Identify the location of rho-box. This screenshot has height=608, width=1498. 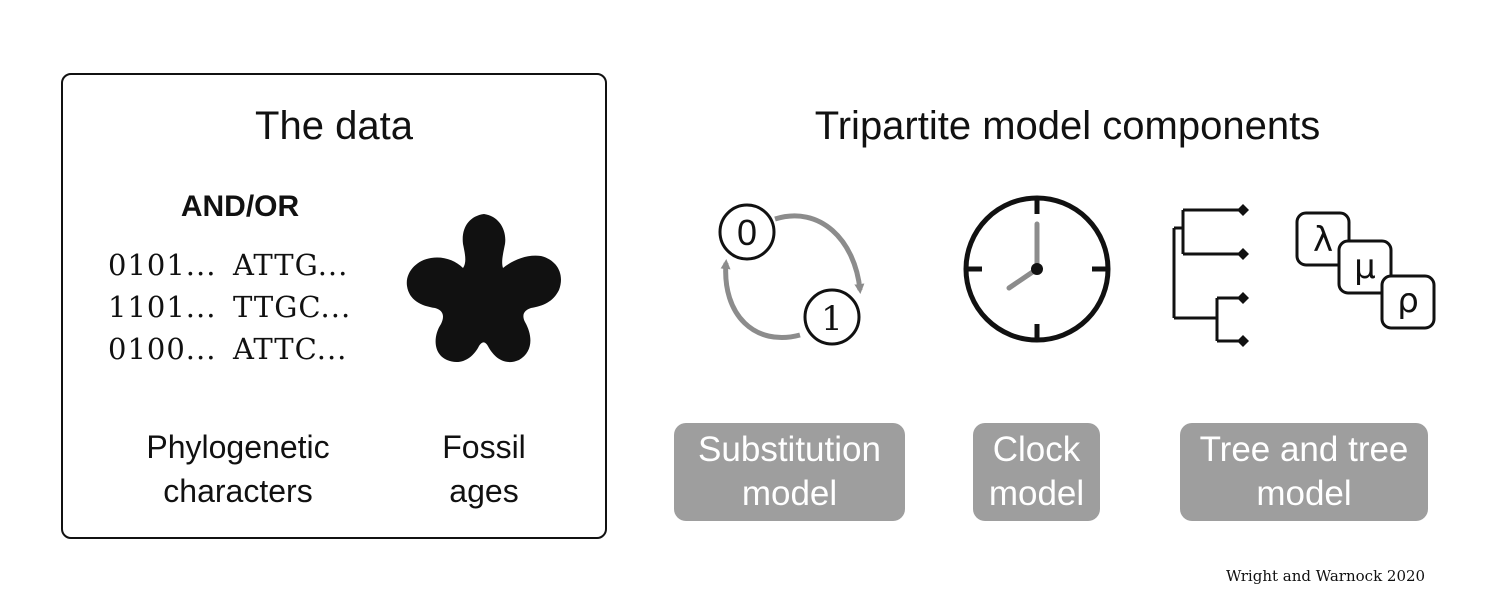
(1408, 302).